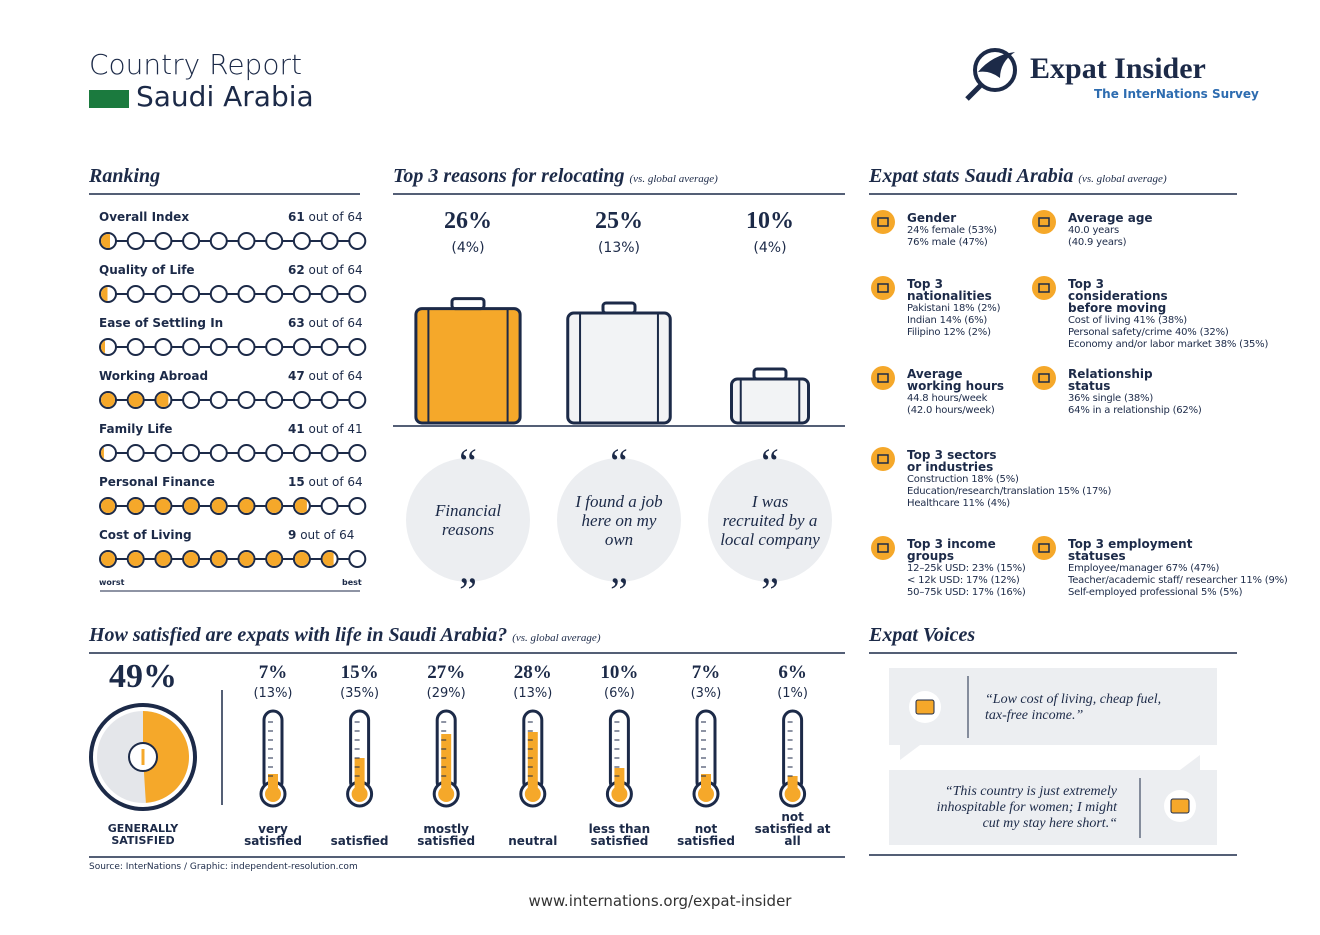 Image resolution: width=1320 pixels, height=935 pixels. I want to click on logo-icon, so click(995, 70).